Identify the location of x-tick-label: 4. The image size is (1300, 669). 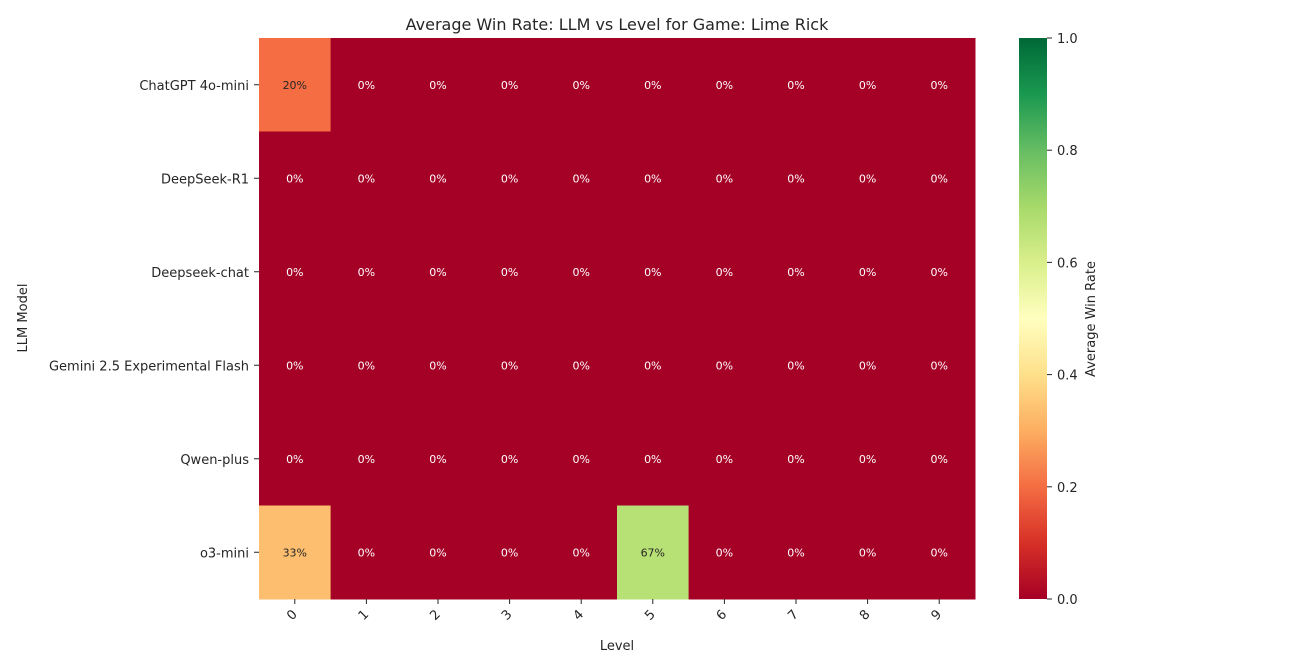
(579, 615).